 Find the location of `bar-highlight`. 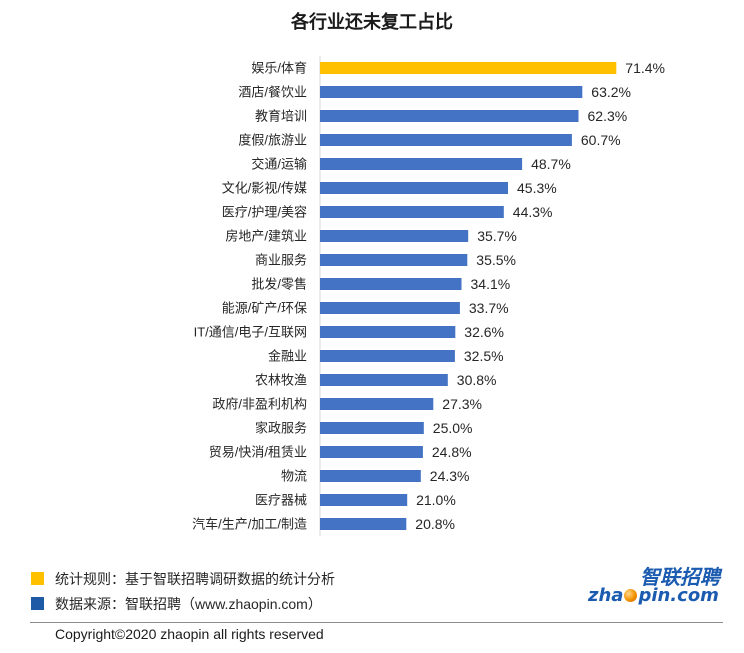

bar-highlight is located at coordinates (468, 68).